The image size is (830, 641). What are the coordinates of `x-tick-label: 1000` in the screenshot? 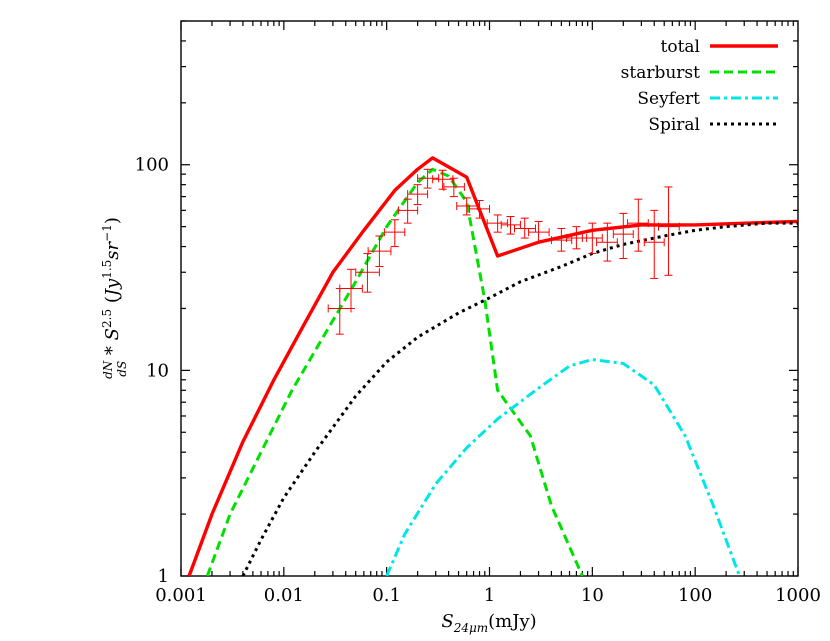 It's located at (798, 595).